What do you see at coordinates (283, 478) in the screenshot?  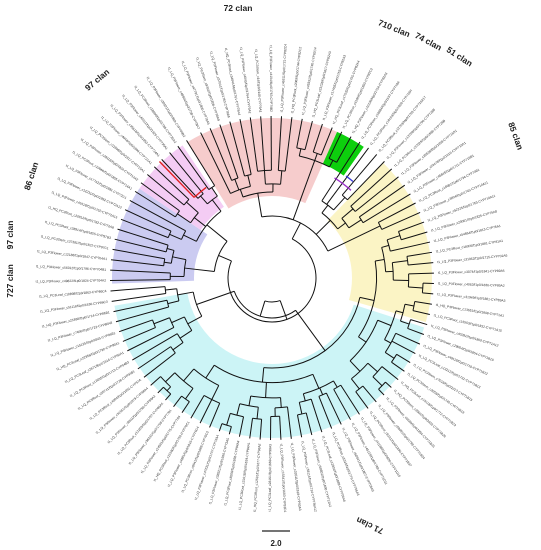 I see `leaf-label: t1_LQ_P3Flower_c15841/f1p0/1683-CYP93D1` at bounding box center [283, 478].